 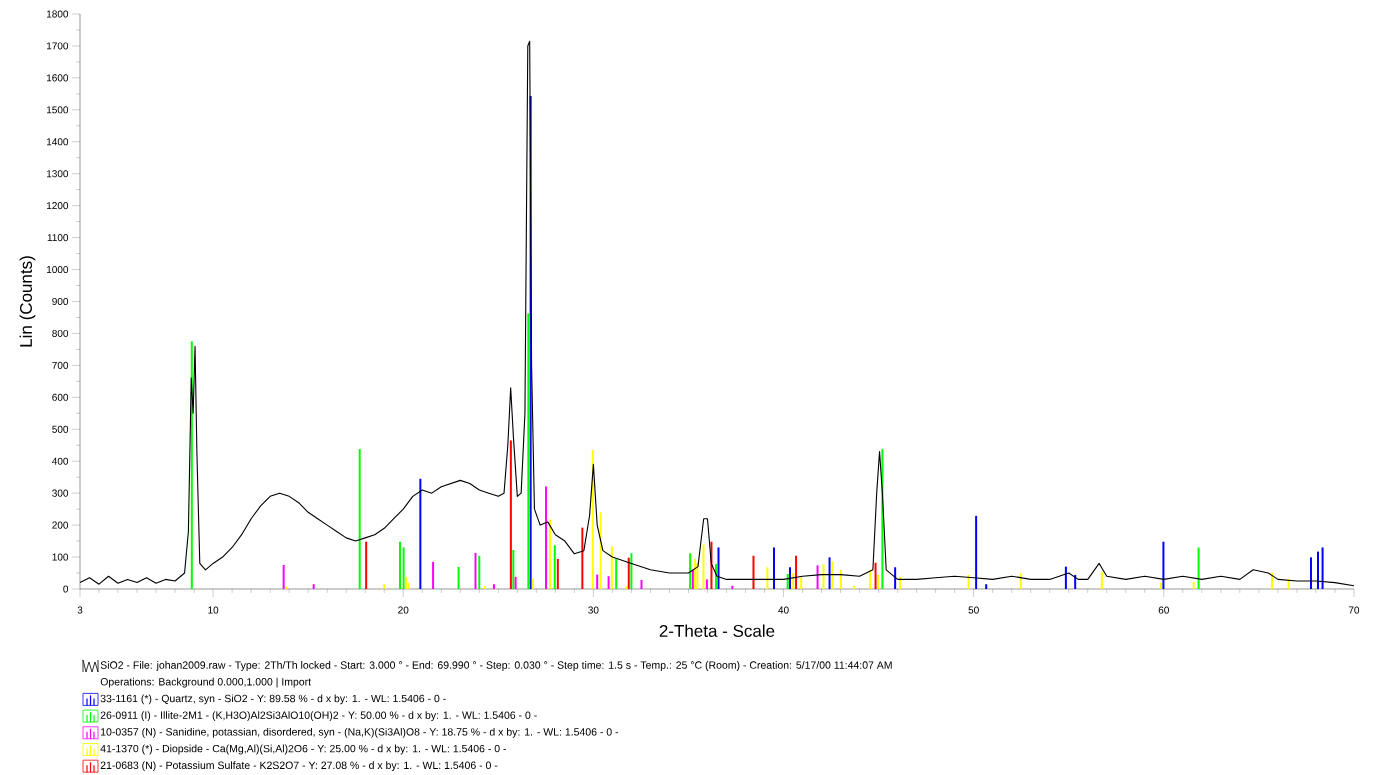 I want to click on y-tick-label: 1100, so click(x=58, y=238).